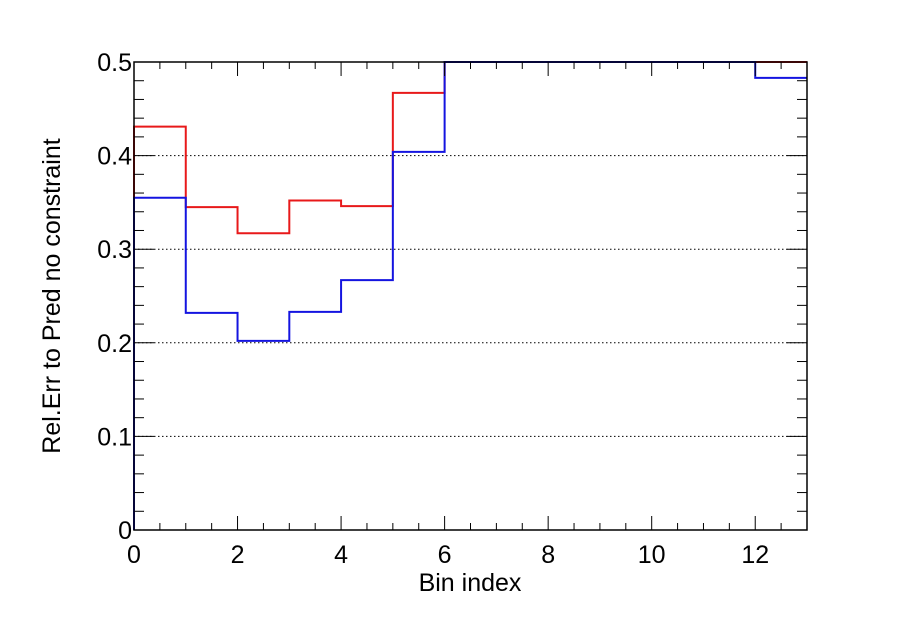 The image size is (898, 630). What do you see at coordinates (652, 555) in the screenshot?
I see `x-tick-label-5: 10` at bounding box center [652, 555].